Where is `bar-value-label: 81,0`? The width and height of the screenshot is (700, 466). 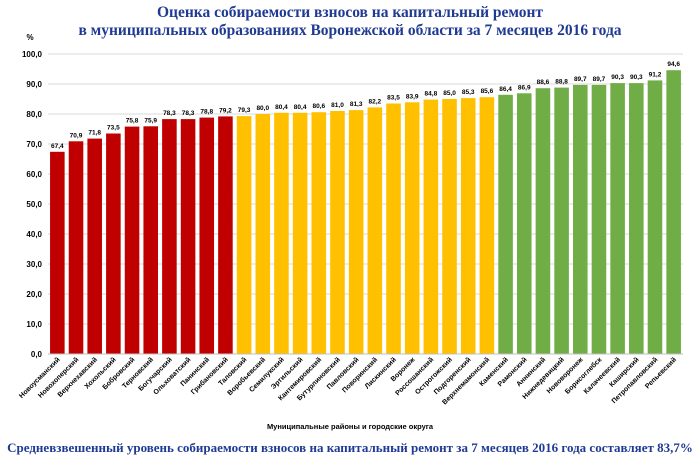
bar-value-label: 81,0 is located at coordinates (337, 105).